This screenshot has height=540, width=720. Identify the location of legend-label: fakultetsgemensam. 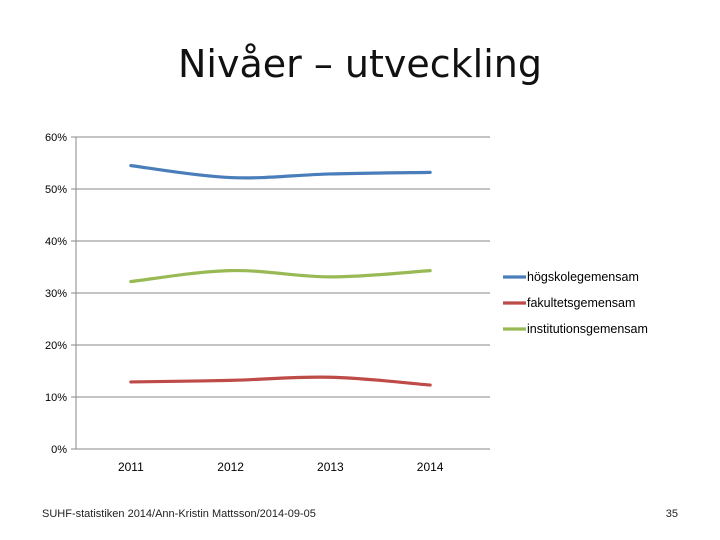
(581, 303).